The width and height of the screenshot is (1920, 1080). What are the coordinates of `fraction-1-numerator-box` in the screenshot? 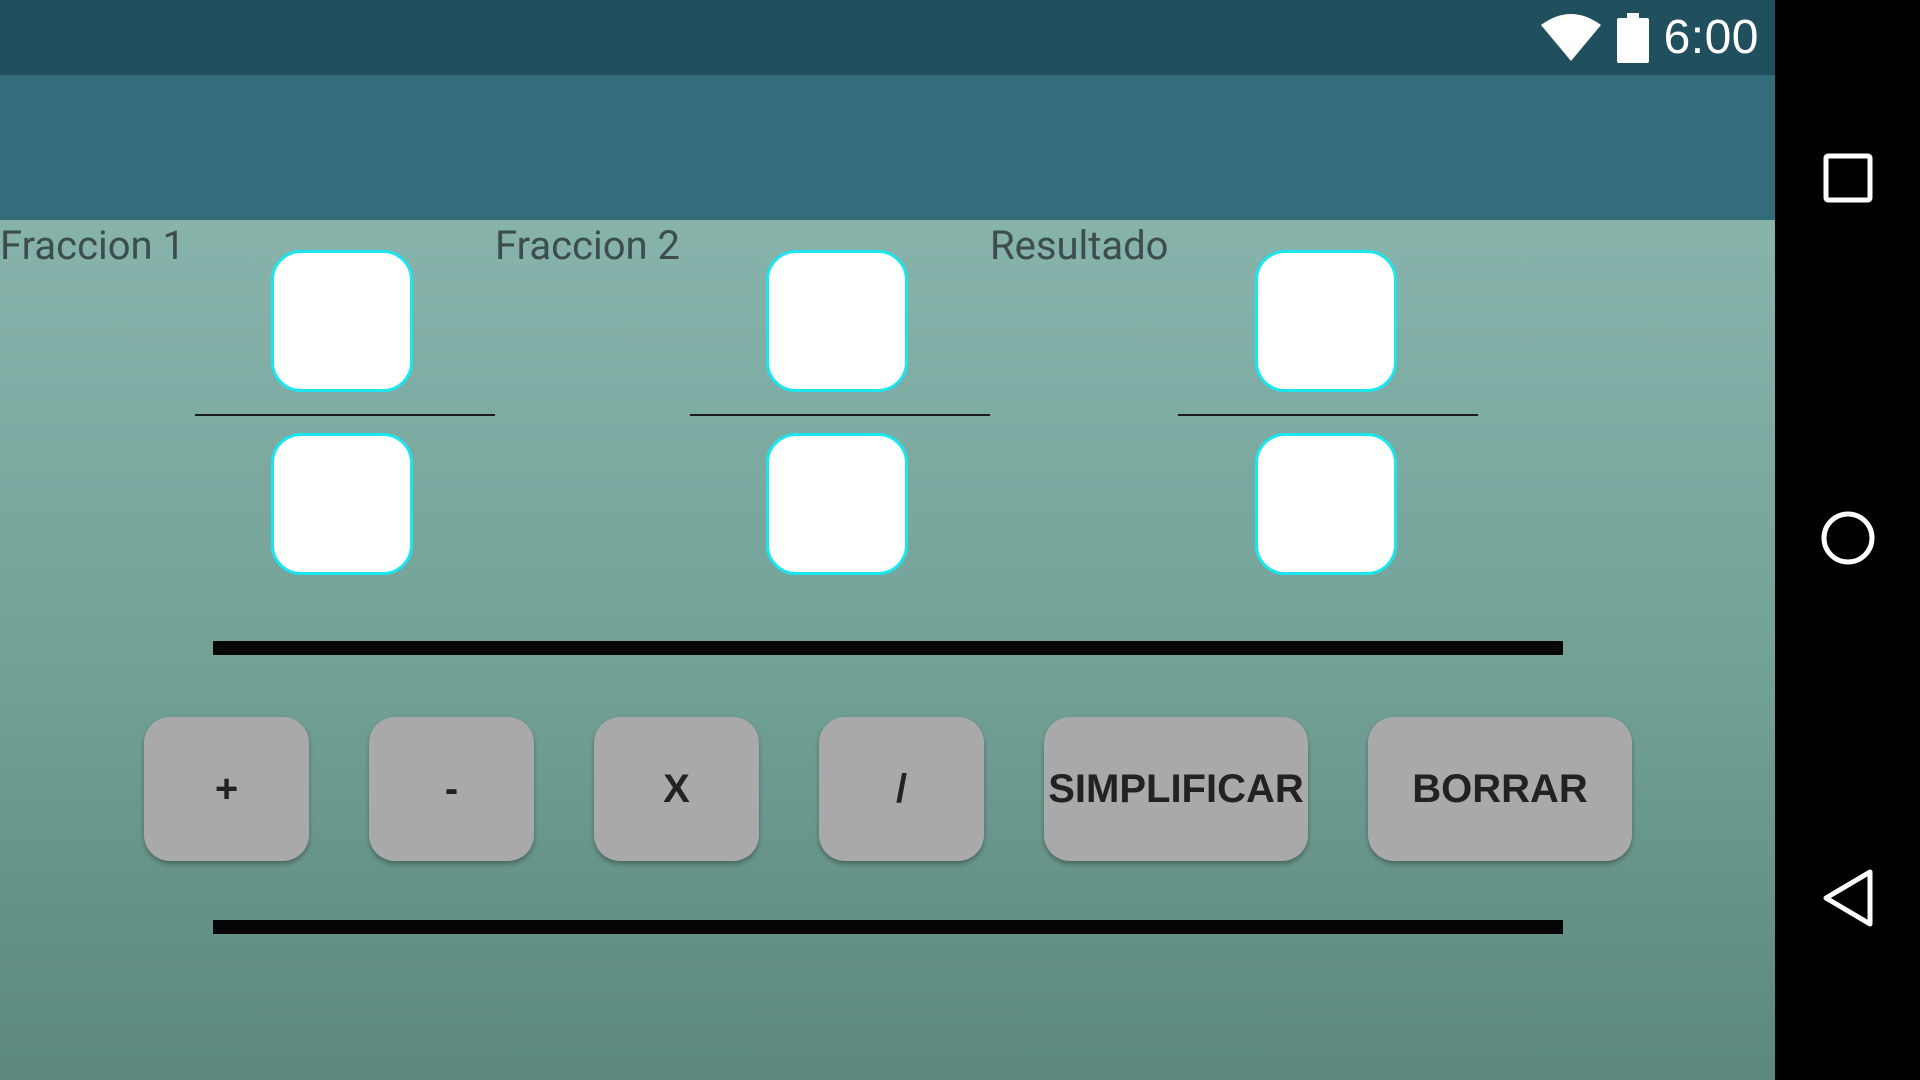 It's located at (342, 321).